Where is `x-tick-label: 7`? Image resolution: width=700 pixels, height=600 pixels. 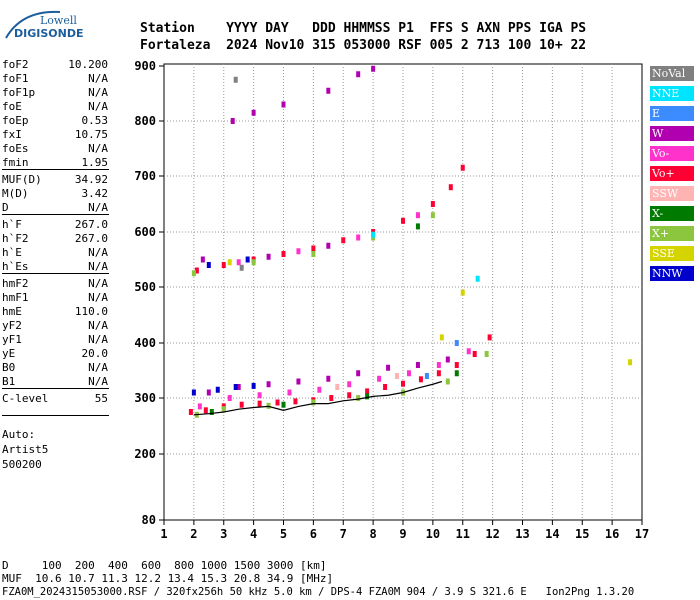 x-tick-label: 7 is located at coordinates (343, 534).